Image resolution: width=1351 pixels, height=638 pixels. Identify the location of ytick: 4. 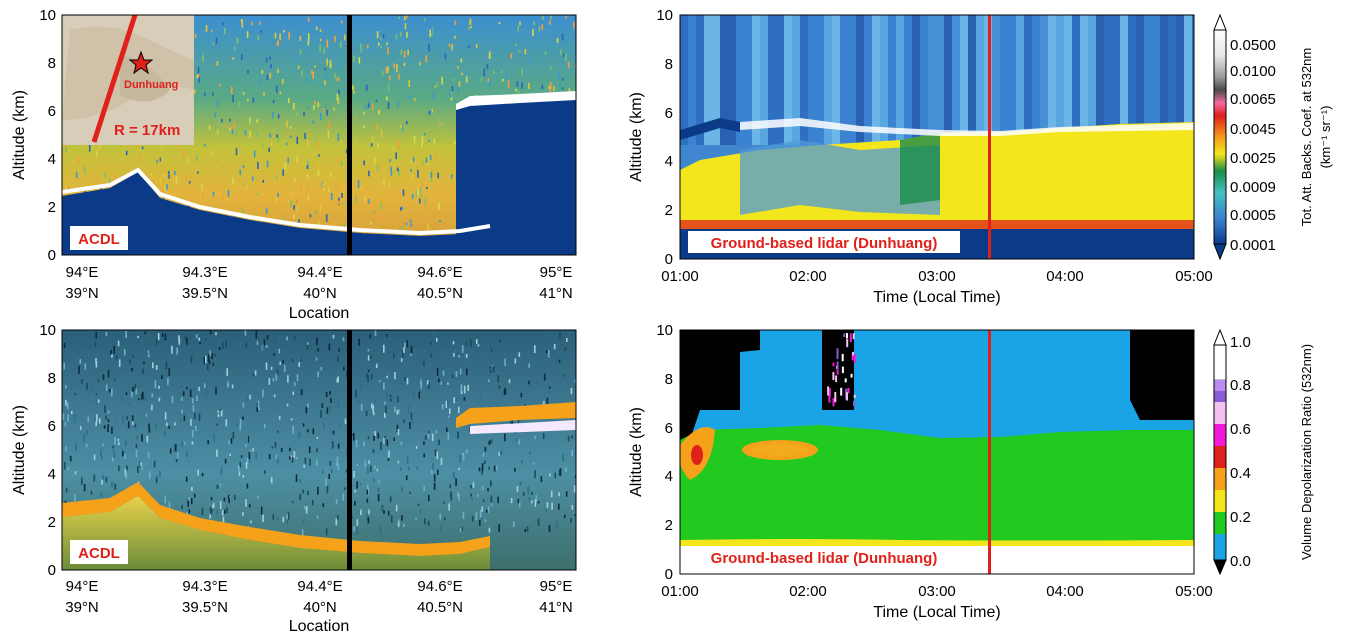
(52, 474).